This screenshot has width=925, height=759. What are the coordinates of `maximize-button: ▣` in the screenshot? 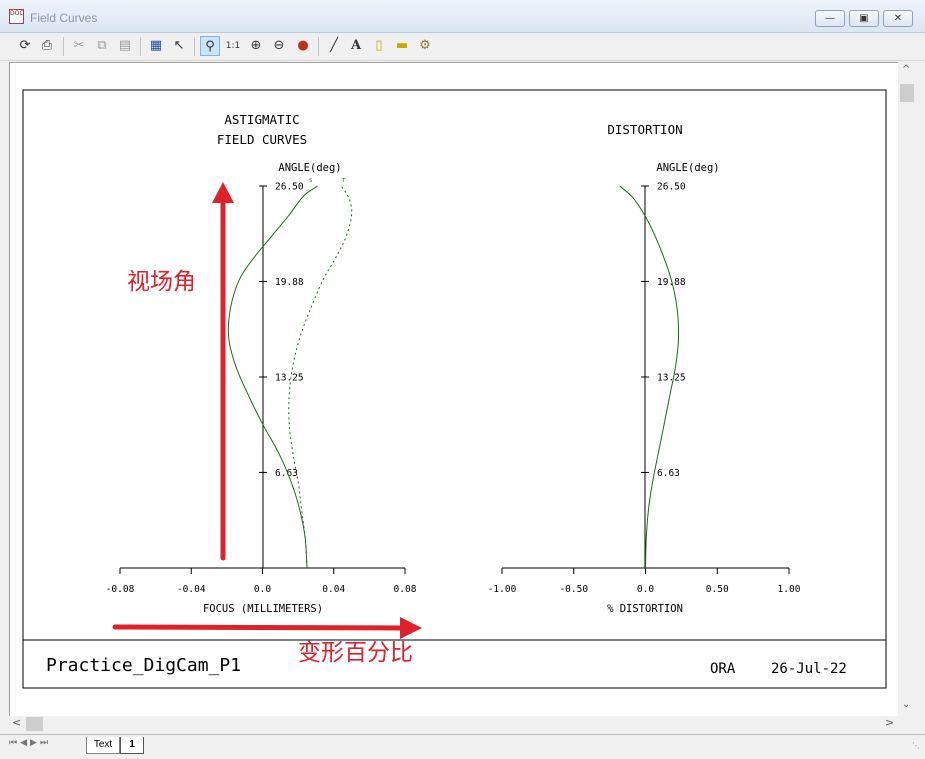 It's located at (864, 18).